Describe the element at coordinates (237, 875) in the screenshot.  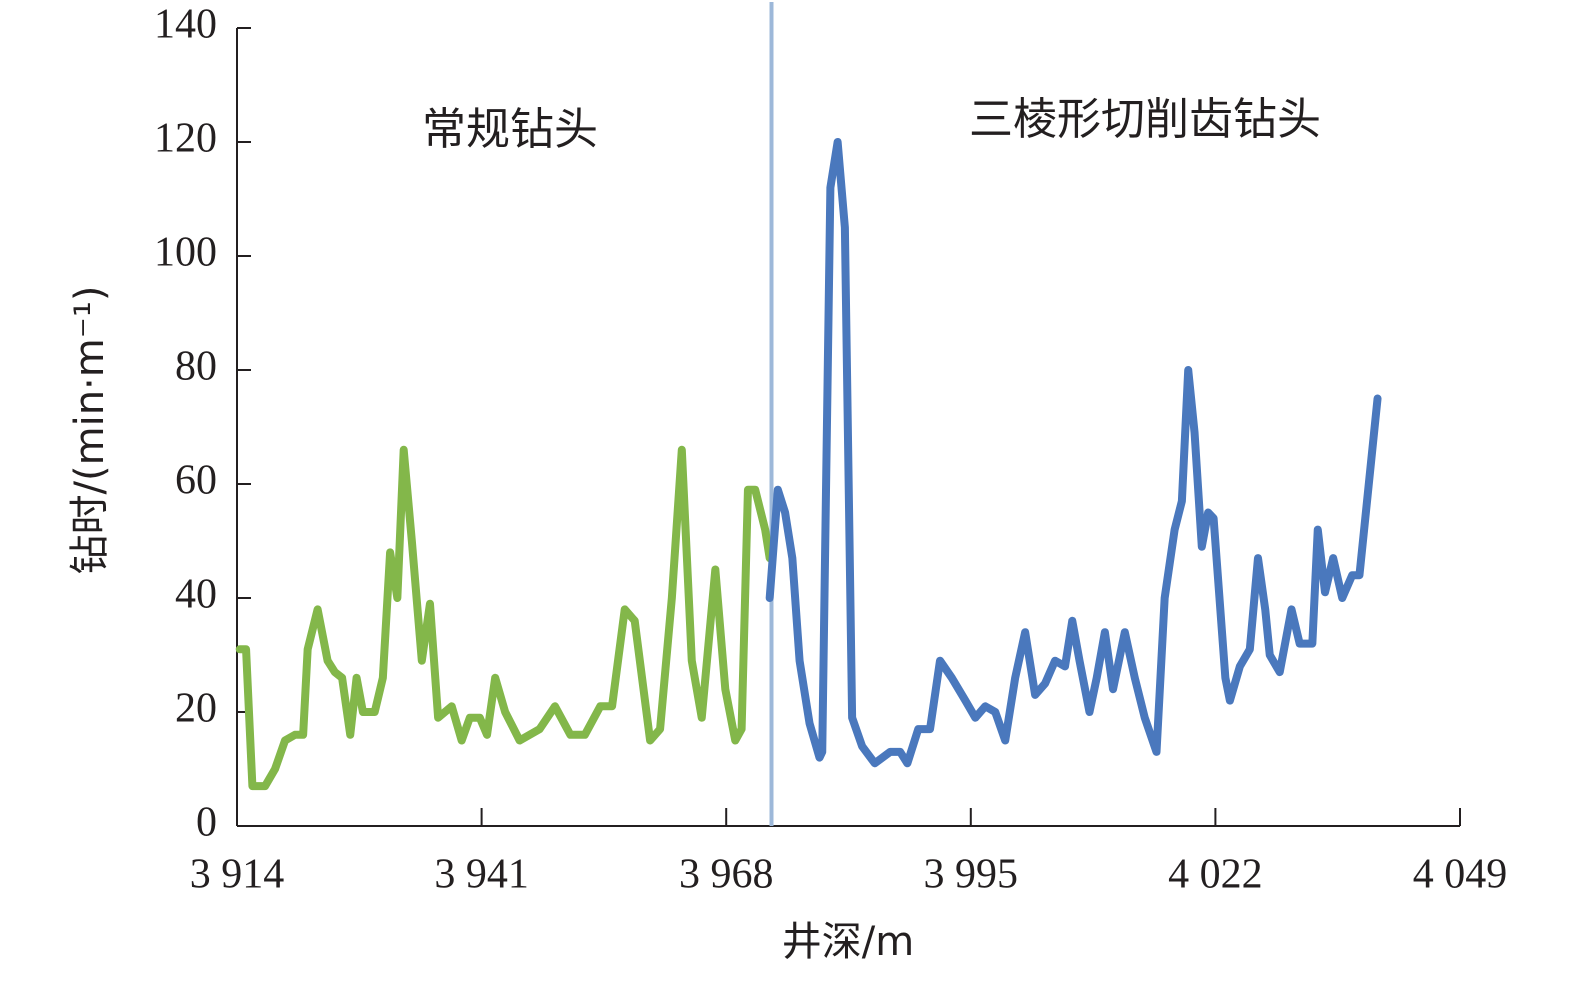
I see `x-tick-label: 3 914` at that location.